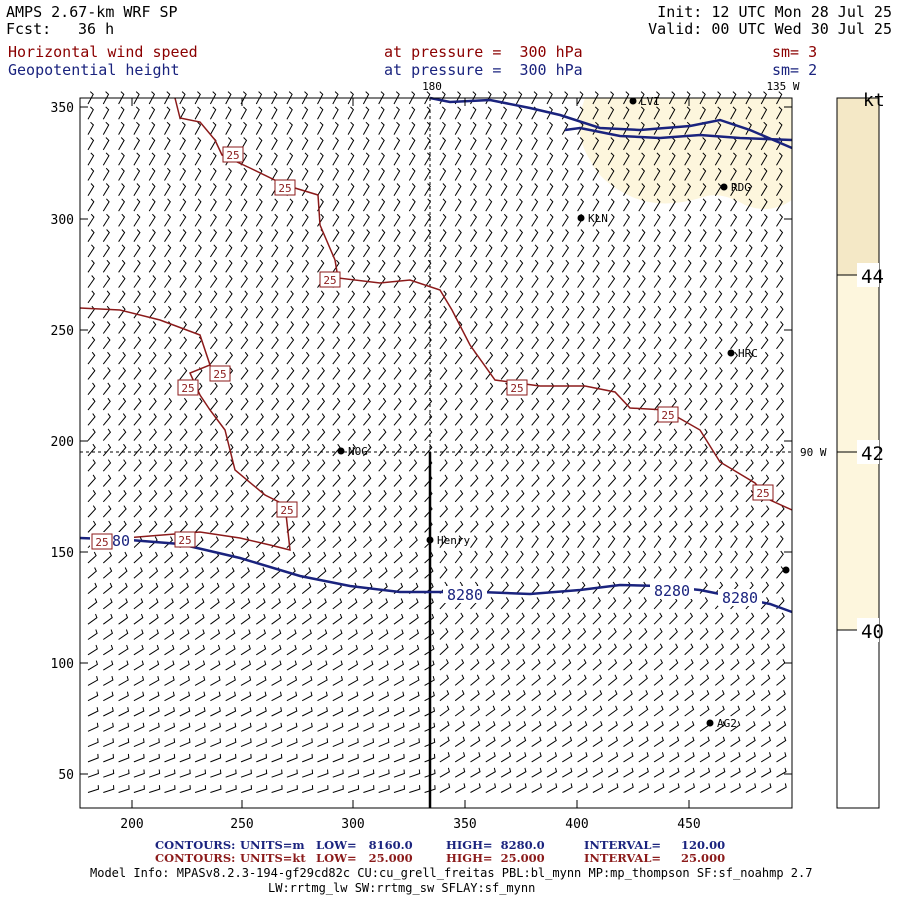 The height and width of the screenshot is (900, 900). I want to click on y-tick-label: 300, so click(62, 220).